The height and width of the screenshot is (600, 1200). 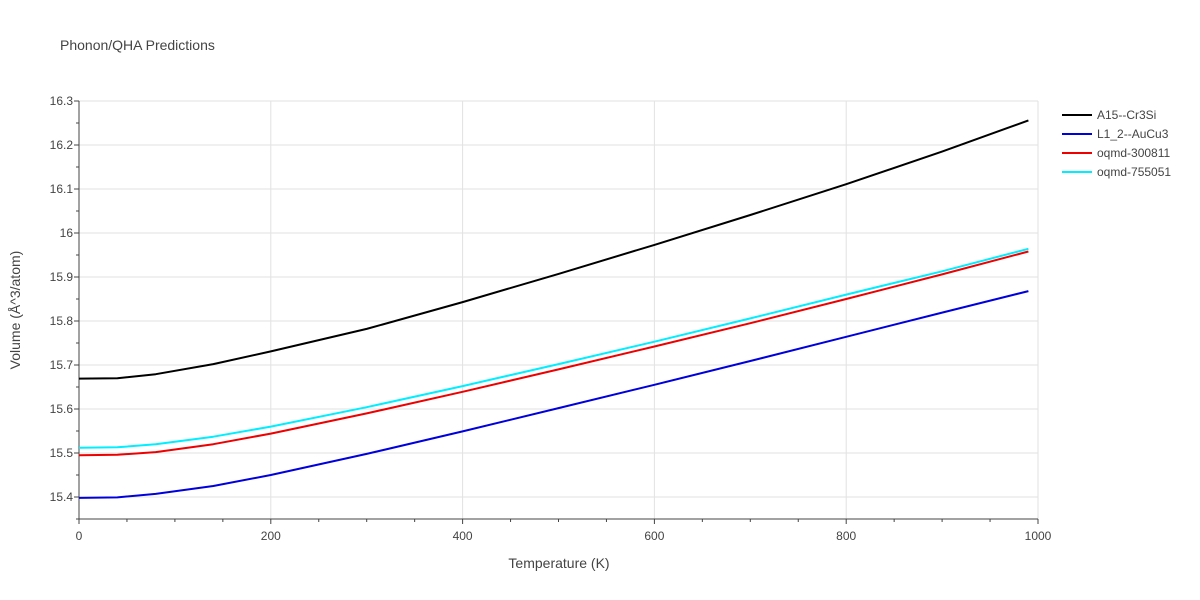 I want to click on legend-label: A15--Cr3Si, so click(x=1126, y=115).